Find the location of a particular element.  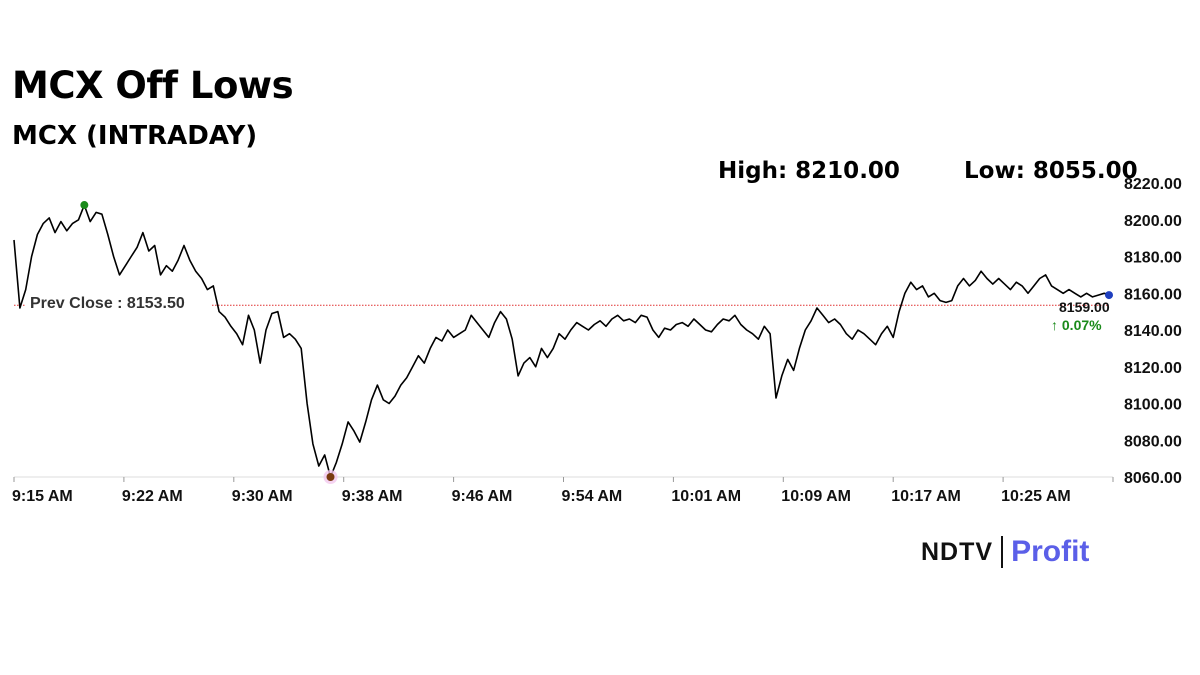

high-marker is located at coordinates (84, 205).